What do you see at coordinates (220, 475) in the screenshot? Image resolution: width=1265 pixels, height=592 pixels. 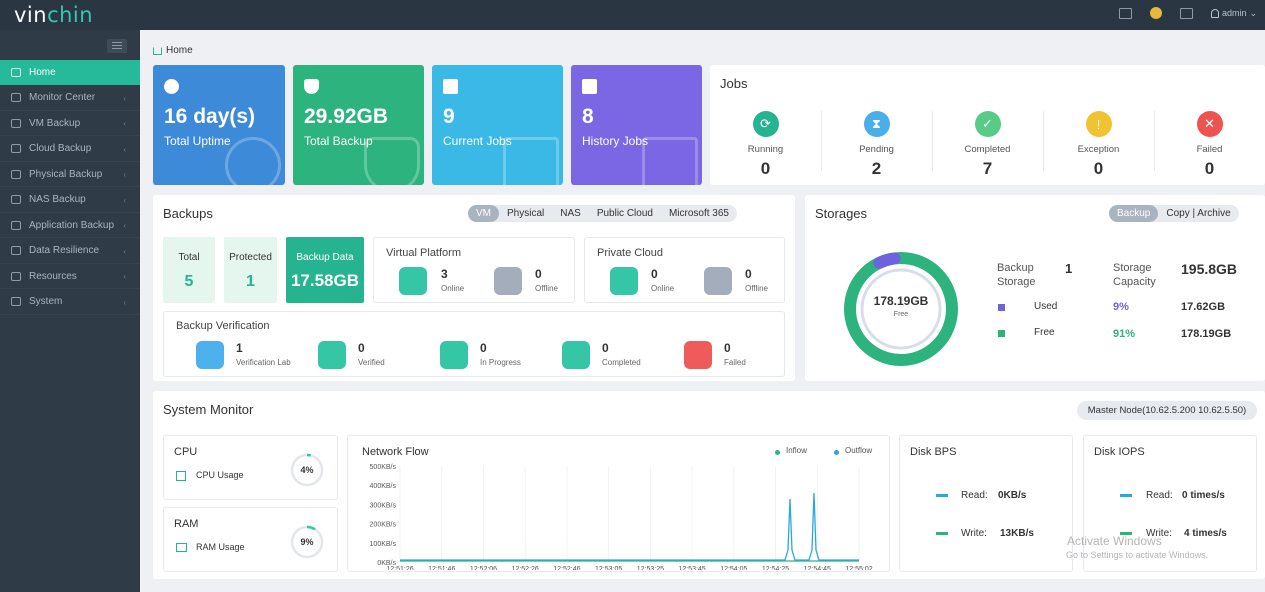 I see `cpu-usage-label: CPU Usage` at bounding box center [220, 475].